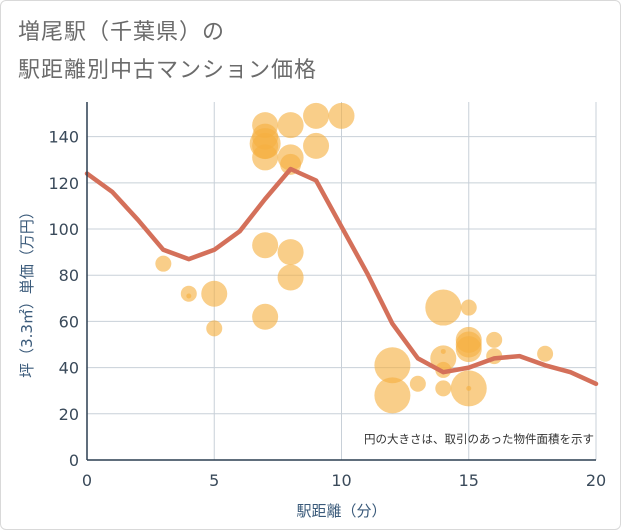 The height and width of the screenshot is (530, 621). I want to click on x-tick-label: 0, so click(87, 480).